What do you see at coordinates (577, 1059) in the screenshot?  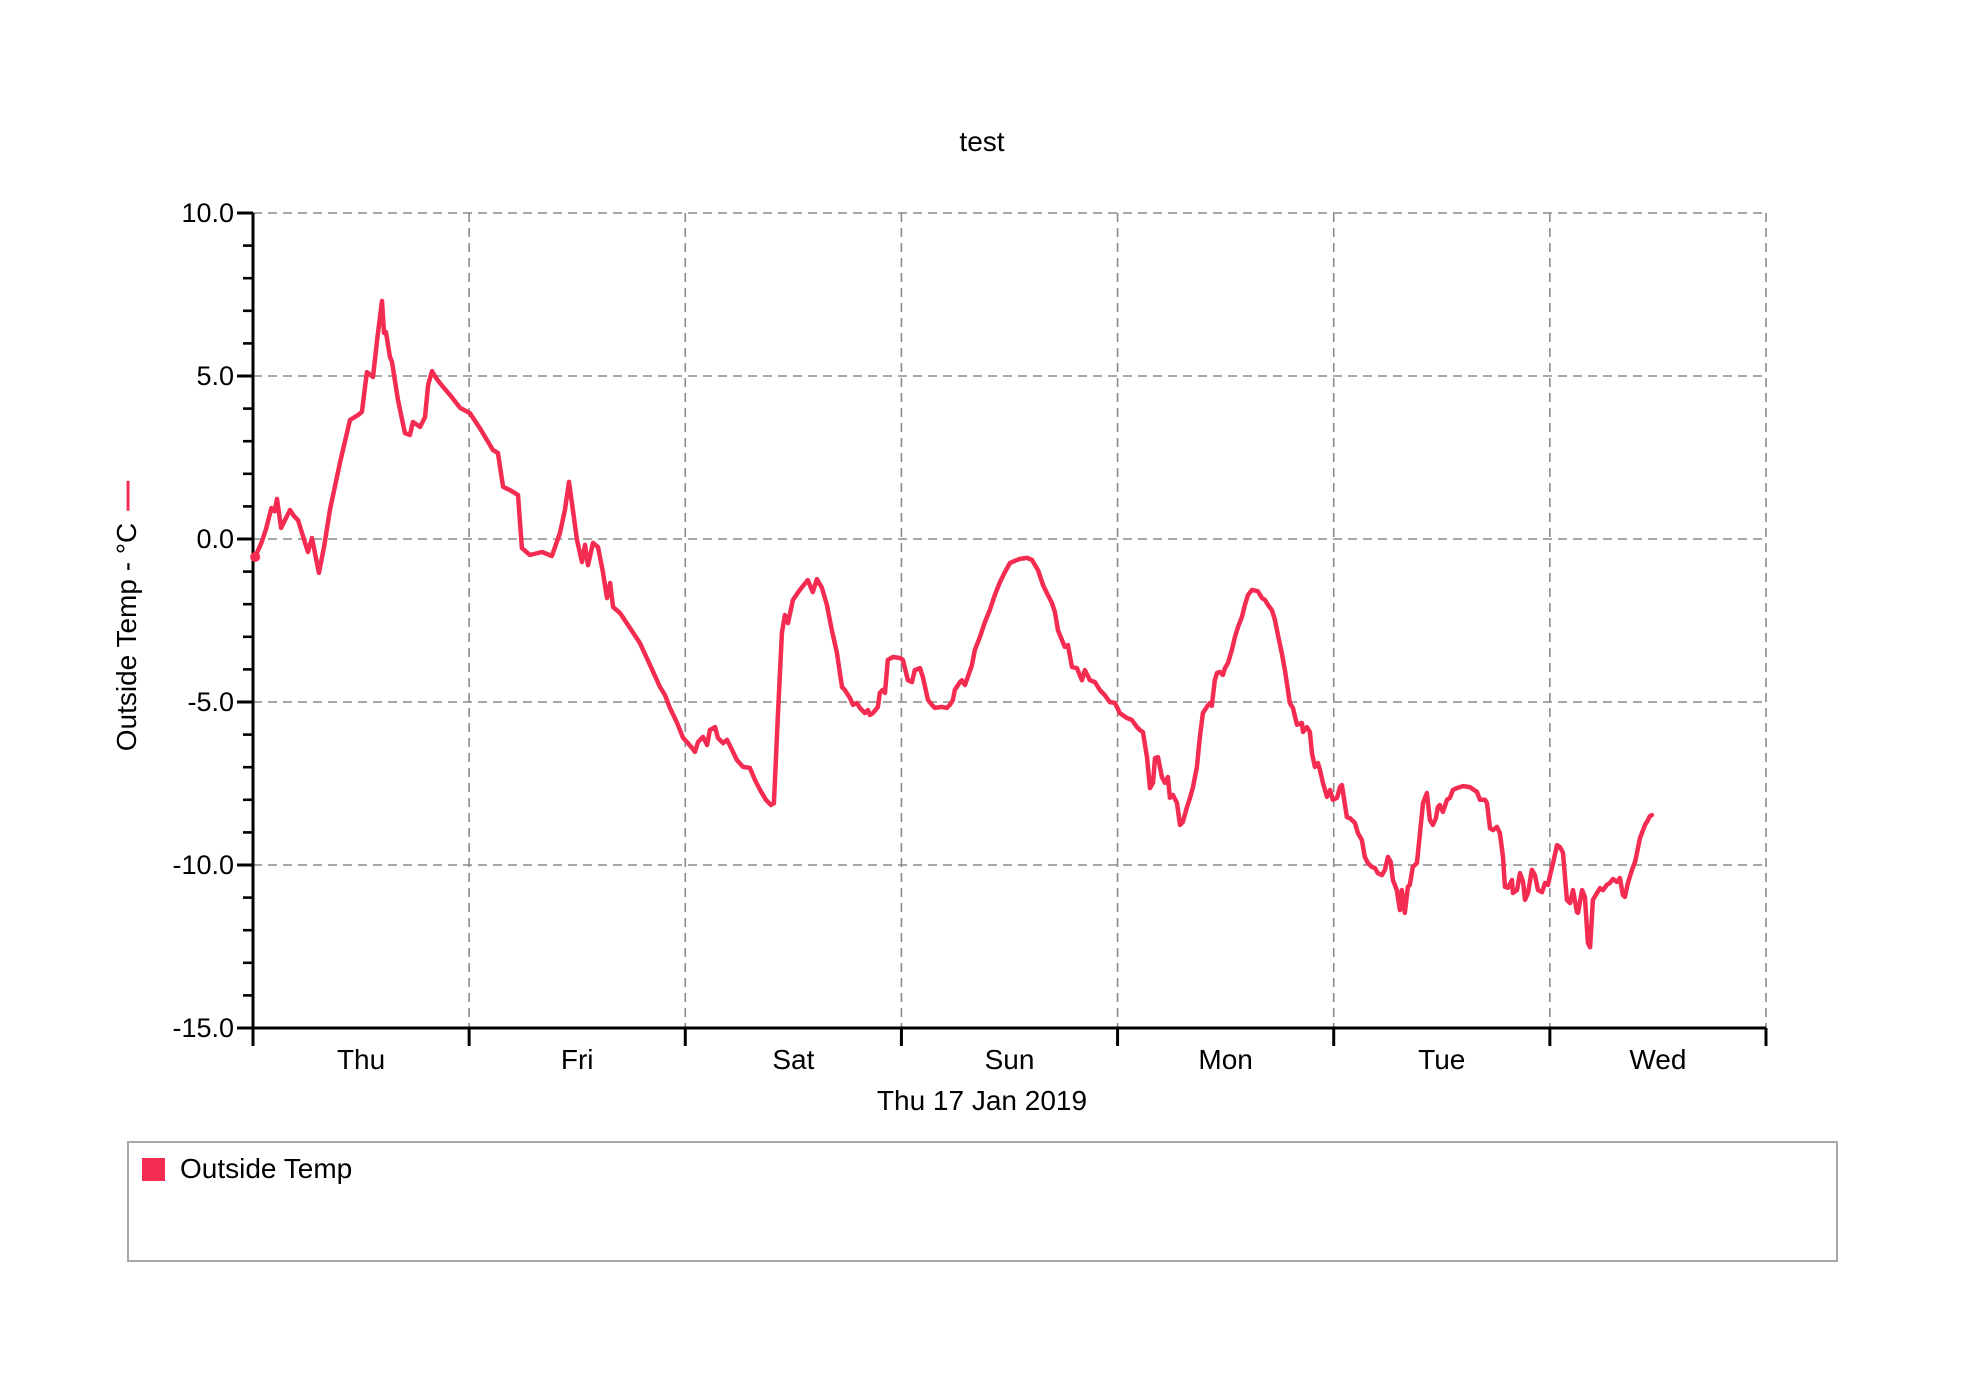 I see `x-day-label: Fri` at bounding box center [577, 1059].